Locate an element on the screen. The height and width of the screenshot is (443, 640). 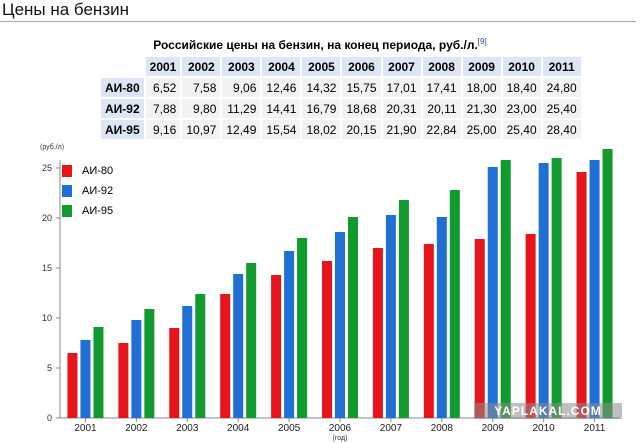
y-tick-label: 0 is located at coordinates (49, 418).